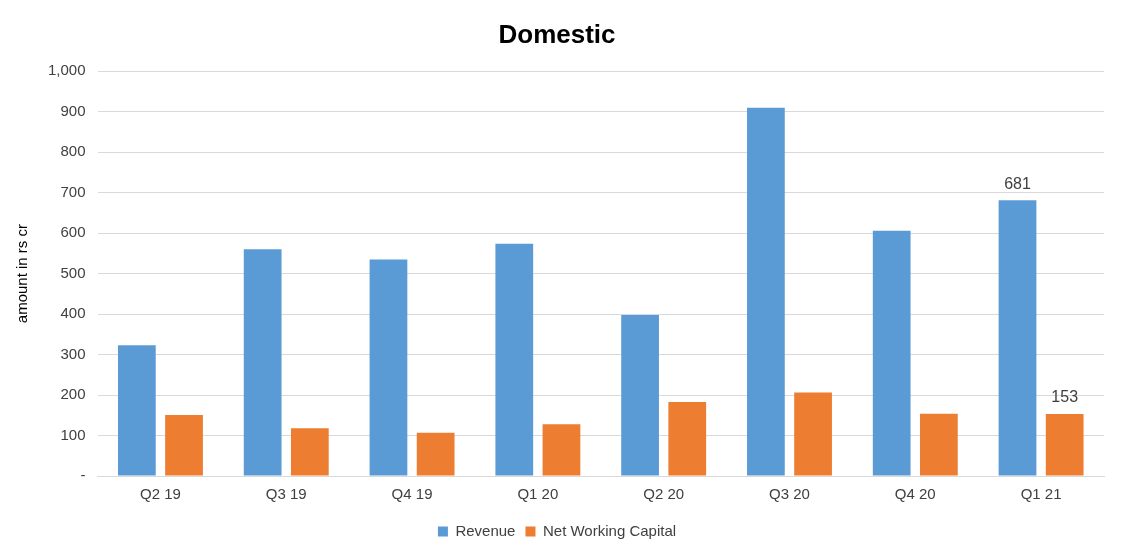 The image size is (1134, 559). I want to click on x-tick-label: Q4 19, so click(412, 494).